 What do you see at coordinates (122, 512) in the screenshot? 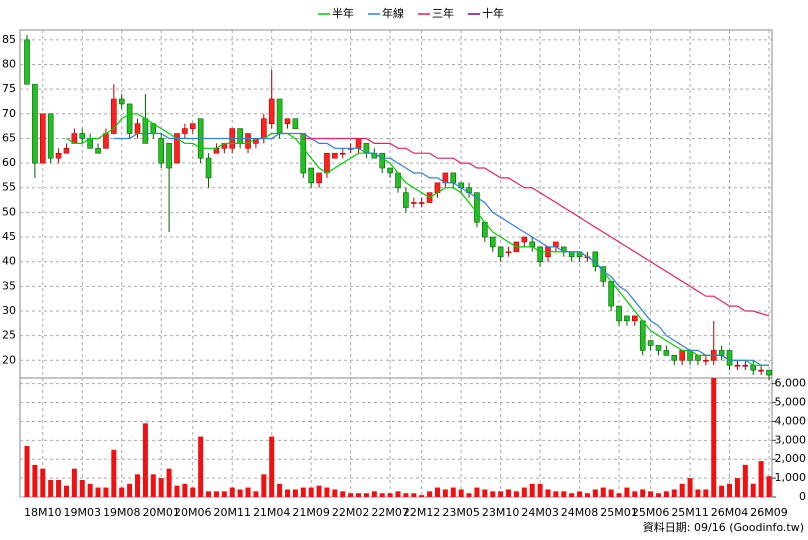
I see `x-tick-label: 19M08` at bounding box center [122, 512].